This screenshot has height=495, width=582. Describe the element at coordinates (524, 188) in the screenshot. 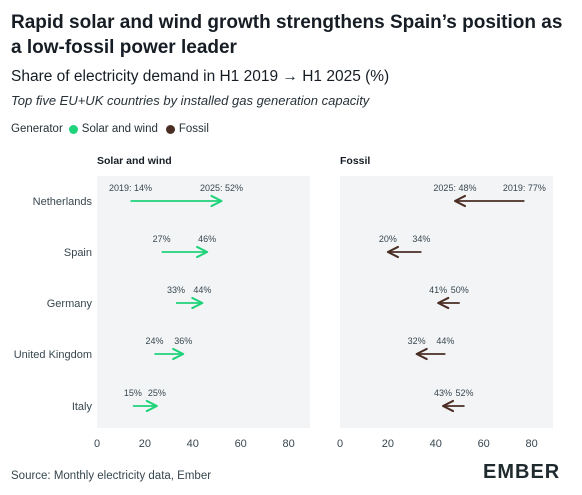

I see `value-label: 2019: 77%` at that location.